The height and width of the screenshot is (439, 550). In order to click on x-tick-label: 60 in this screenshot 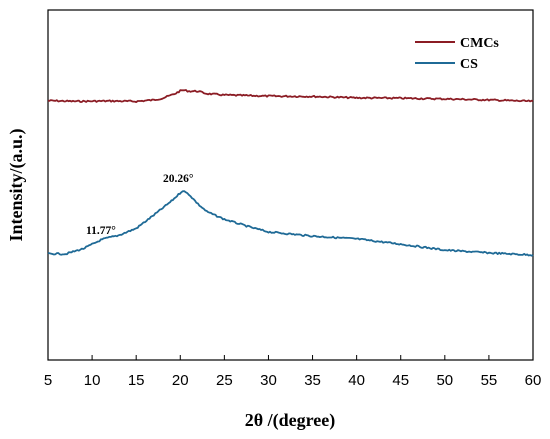, I will do `click(533, 380)`.